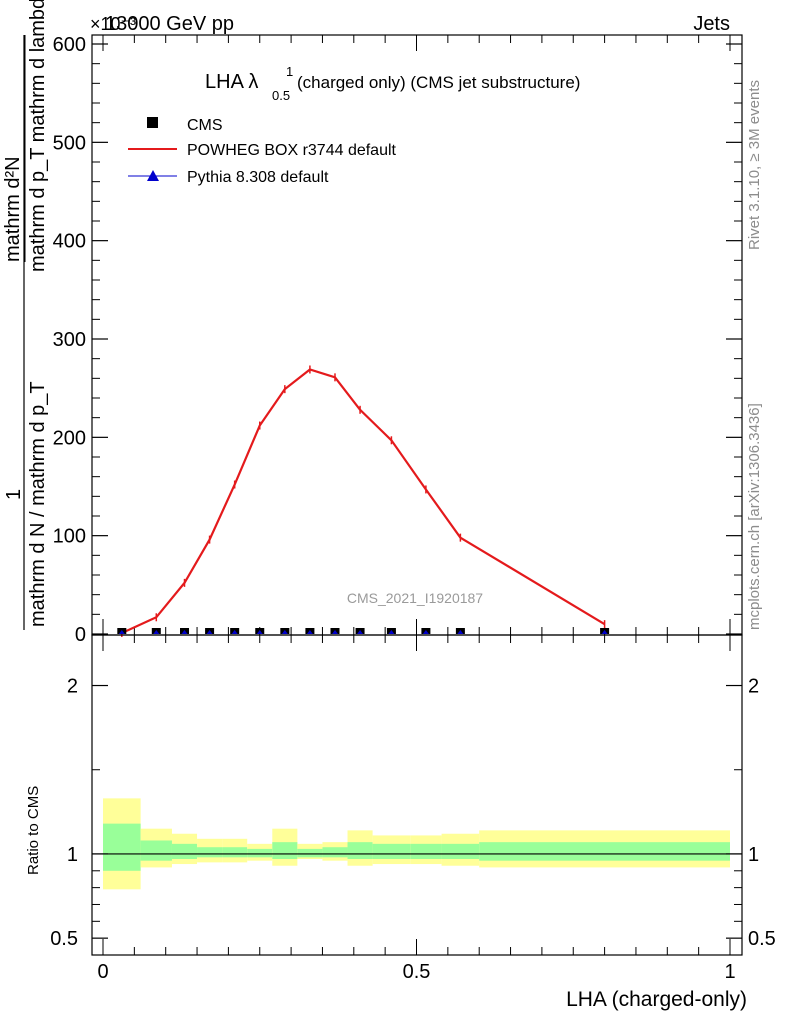  What do you see at coordinates (33, 830) in the screenshot?
I see `ratio-ylabel: Ratio to CMS` at bounding box center [33, 830].